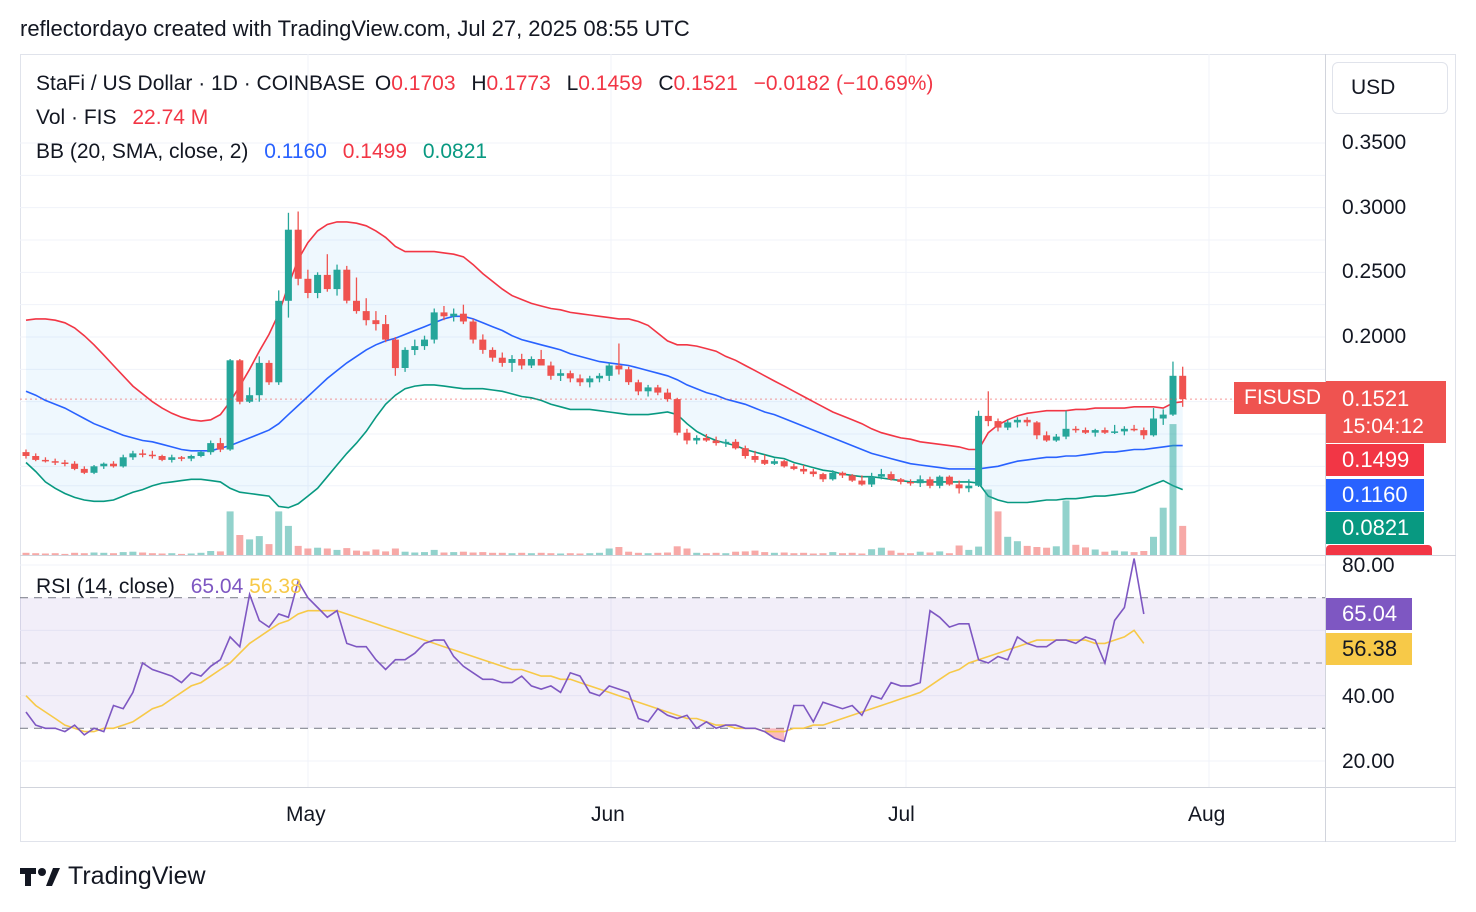  Describe the element at coordinates (201, 83) in the screenshot. I see `symbol-title: StaFi / US Dollar · 1D · COINBASE` at that location.